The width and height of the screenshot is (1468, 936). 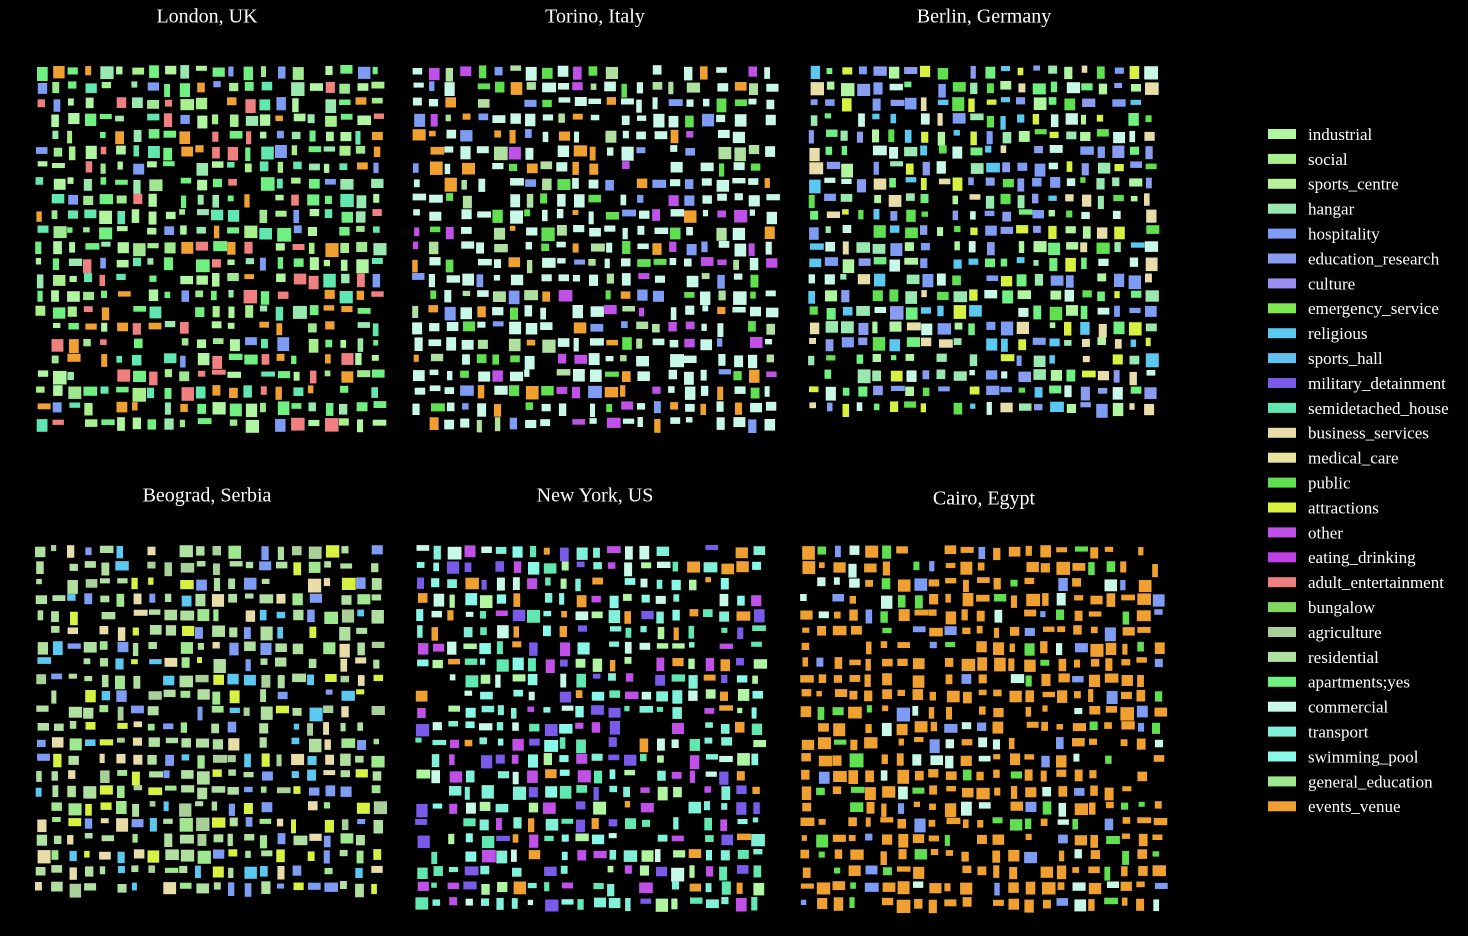 I want to click on legend-label: industrial, so click(x=1340, y=134).